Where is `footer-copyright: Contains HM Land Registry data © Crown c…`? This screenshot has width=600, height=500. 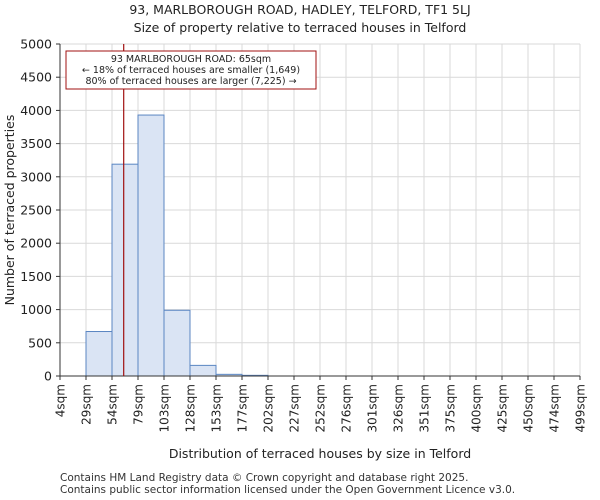
footer-copyright: Contains HM Land Registry data © Crown c… is located at coordinates (264, 478).